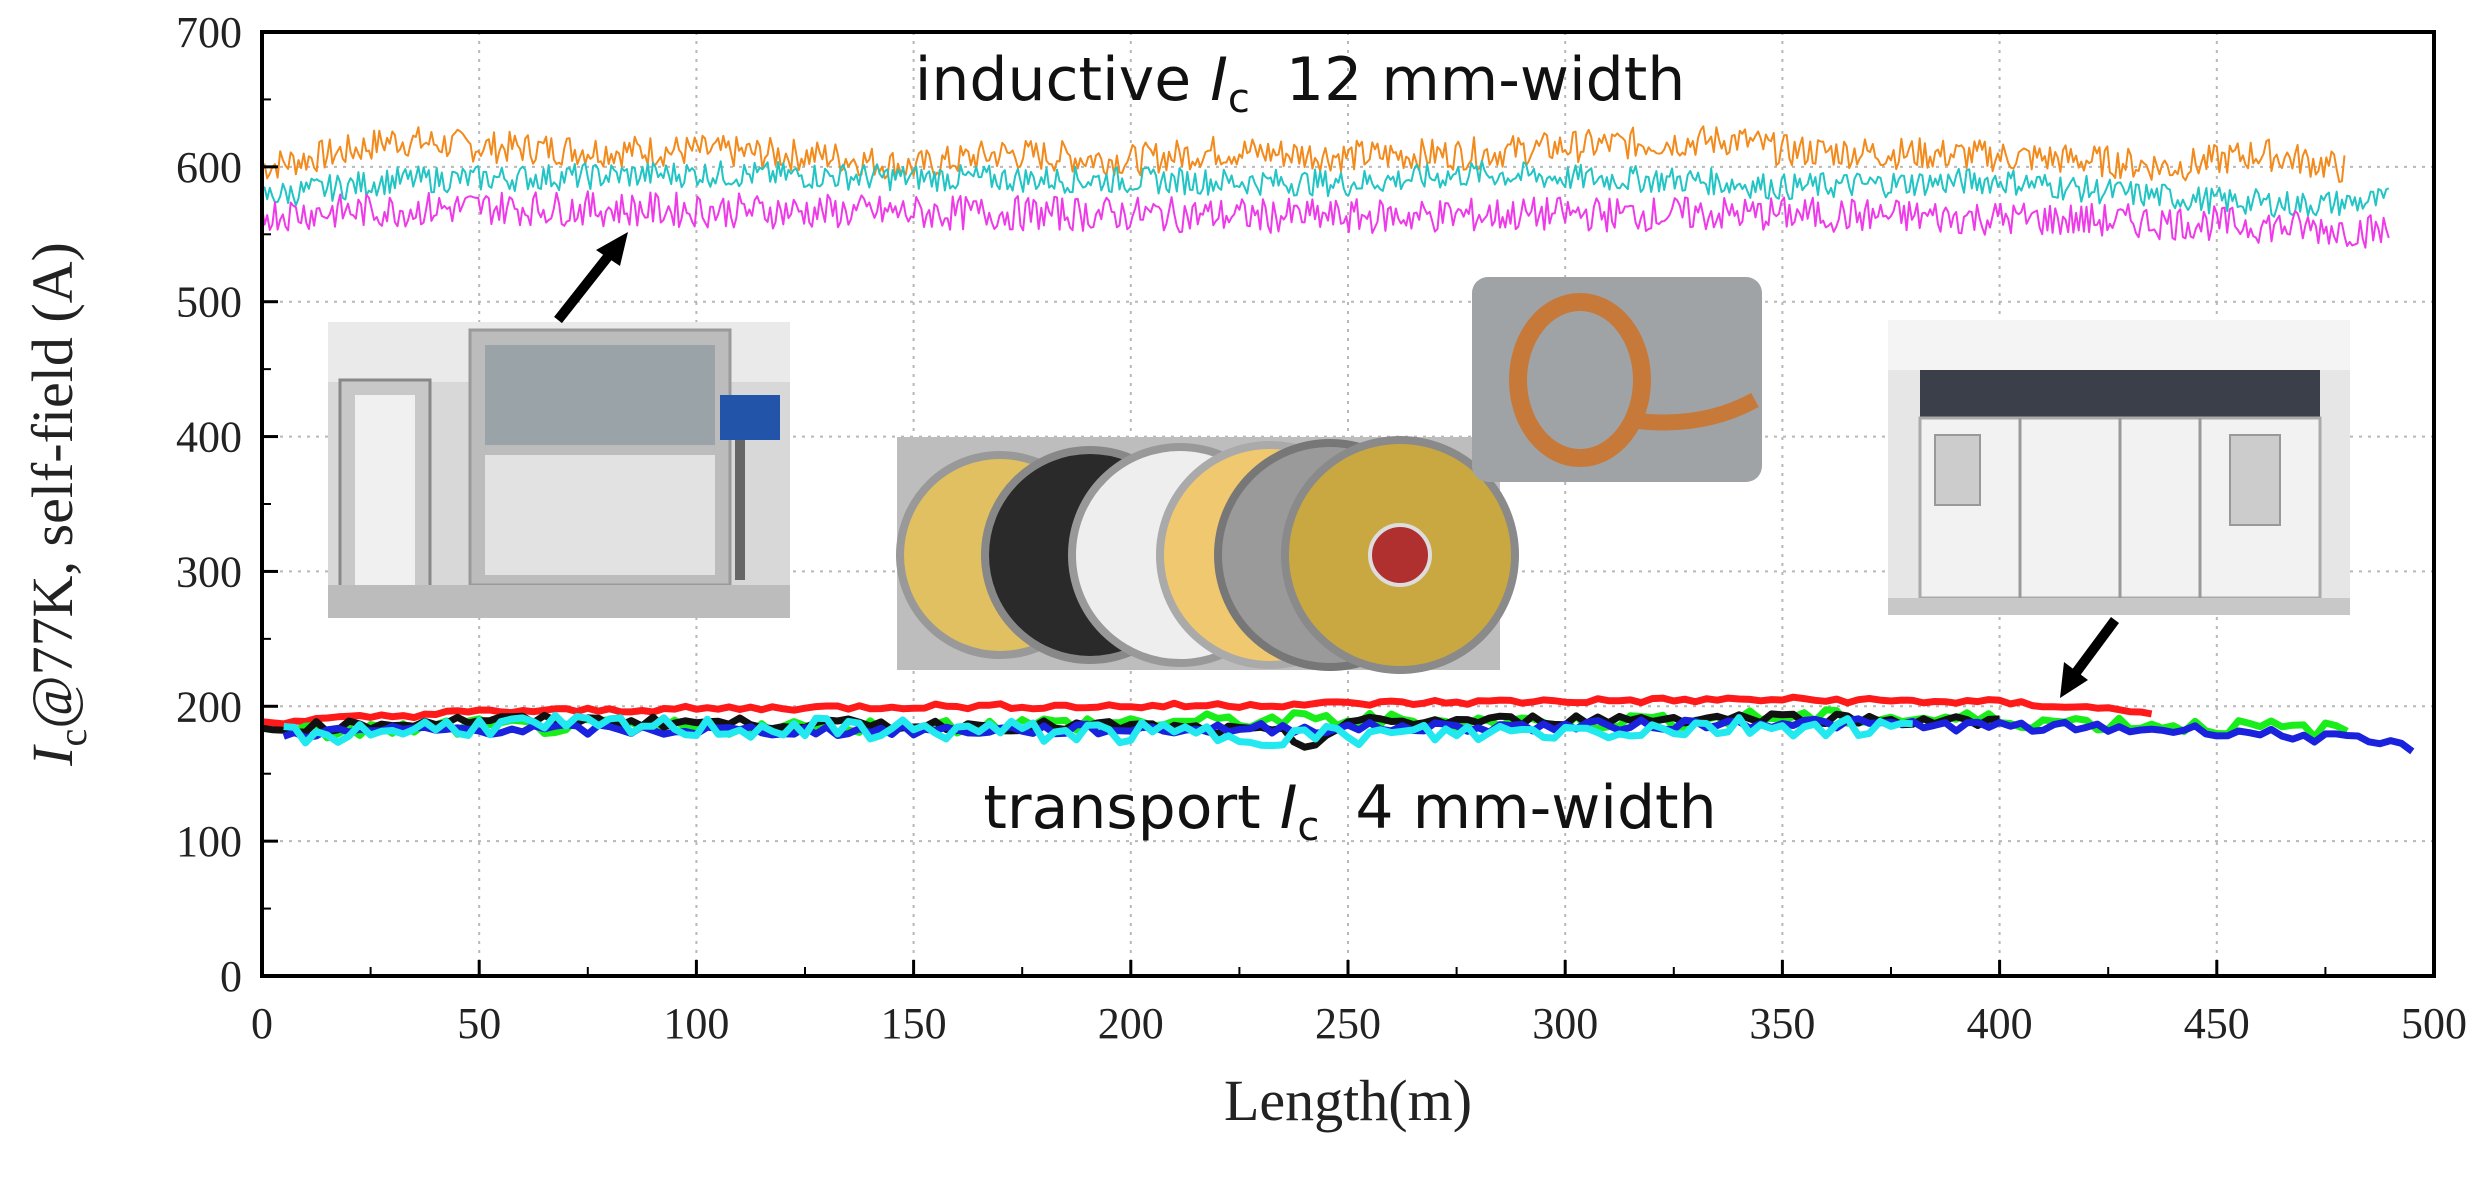 This screenshot has width=2489, height=1177. I want to click on x-tick-label: 150, so click(914, 1023).